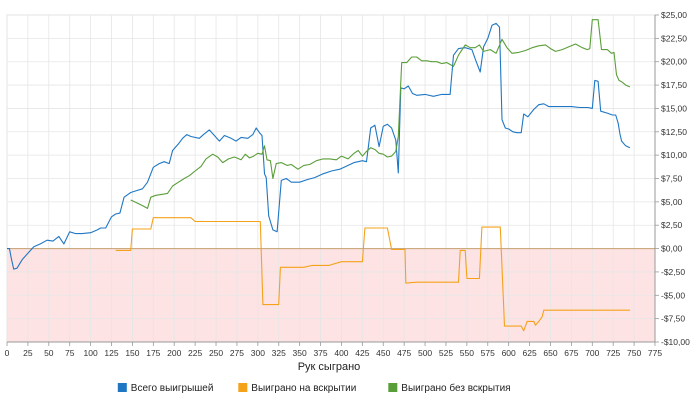 Image resolution: width=700 pixels, height=407 pixels. Describe the element at coordinates (592, 353) in the screenshot. I see `x-tick-label: 700` at that location.